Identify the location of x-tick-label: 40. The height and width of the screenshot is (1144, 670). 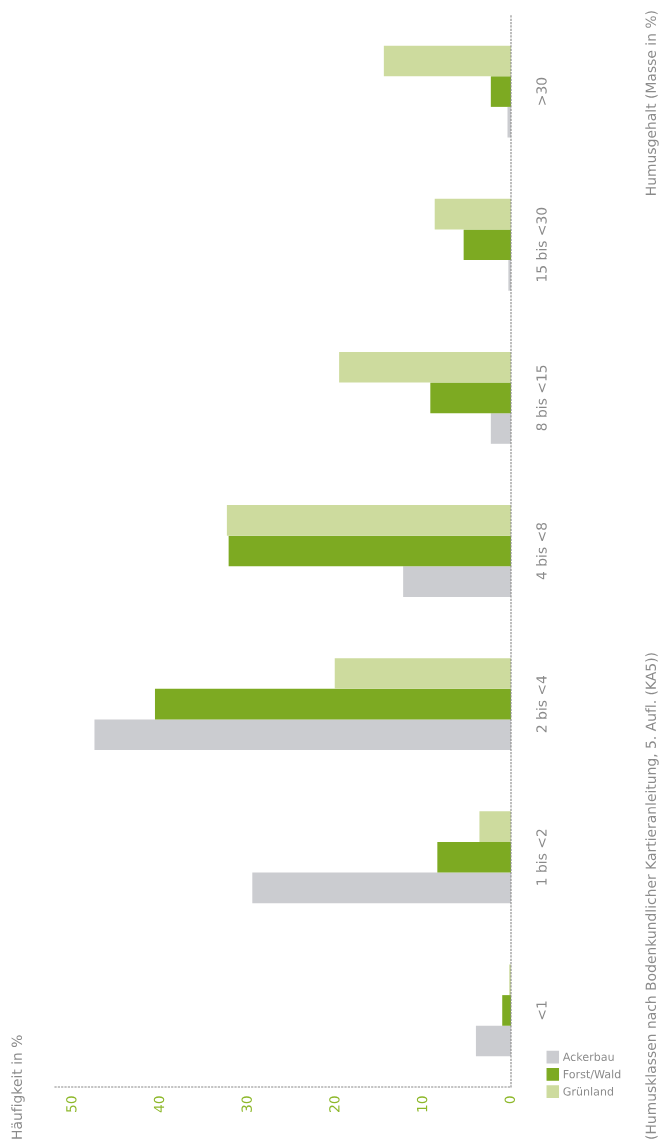
(159, 1104).